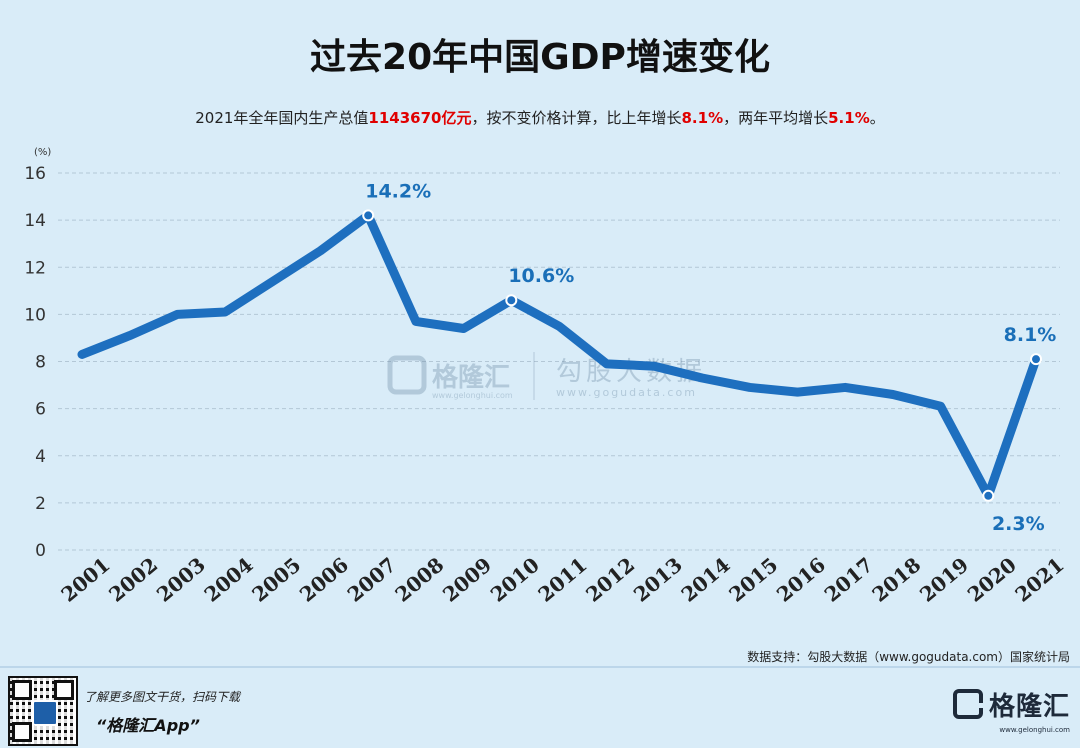 The height and width of the screenshot is (748, 1080). I want to click on footer-app-name: “格隆汇App”, so click(148, 725).